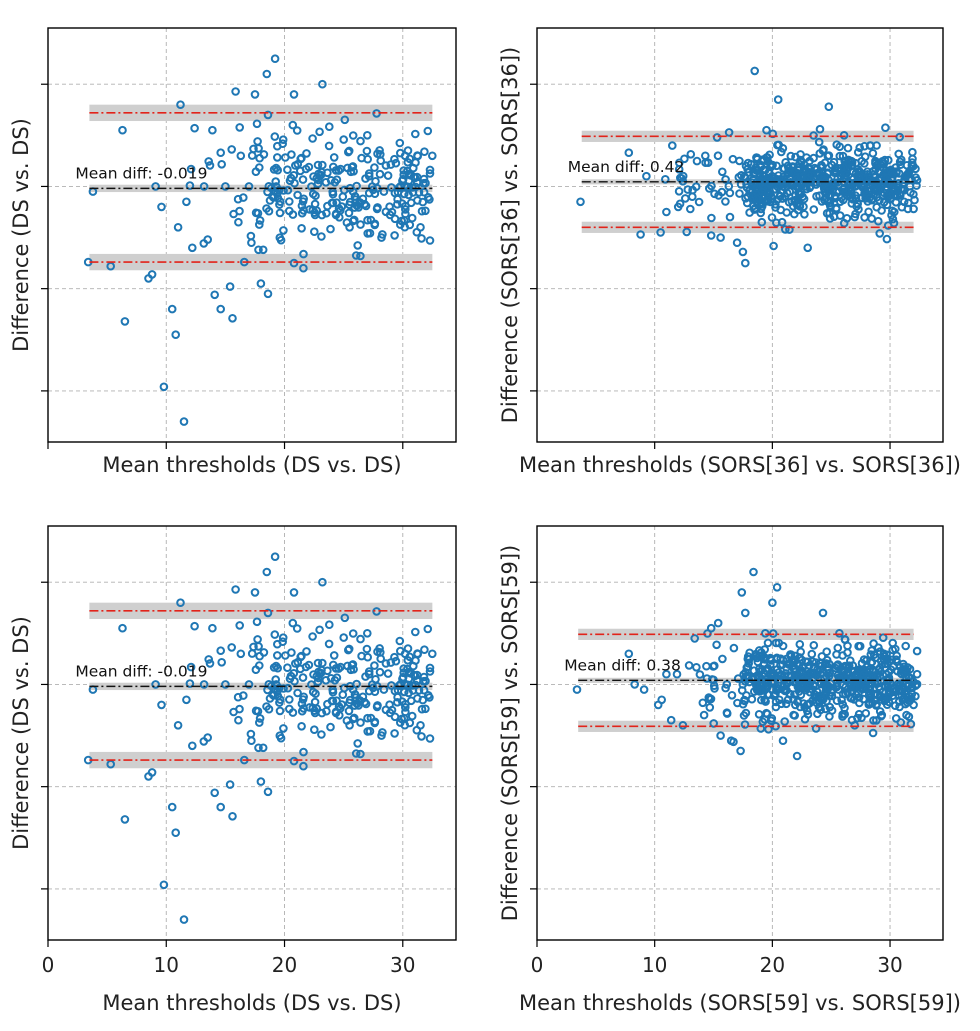  Describe the element at coordinates (141, 173) in the screenshot. I see `mean-diff-label: Mean diff: -0.019` at that location.